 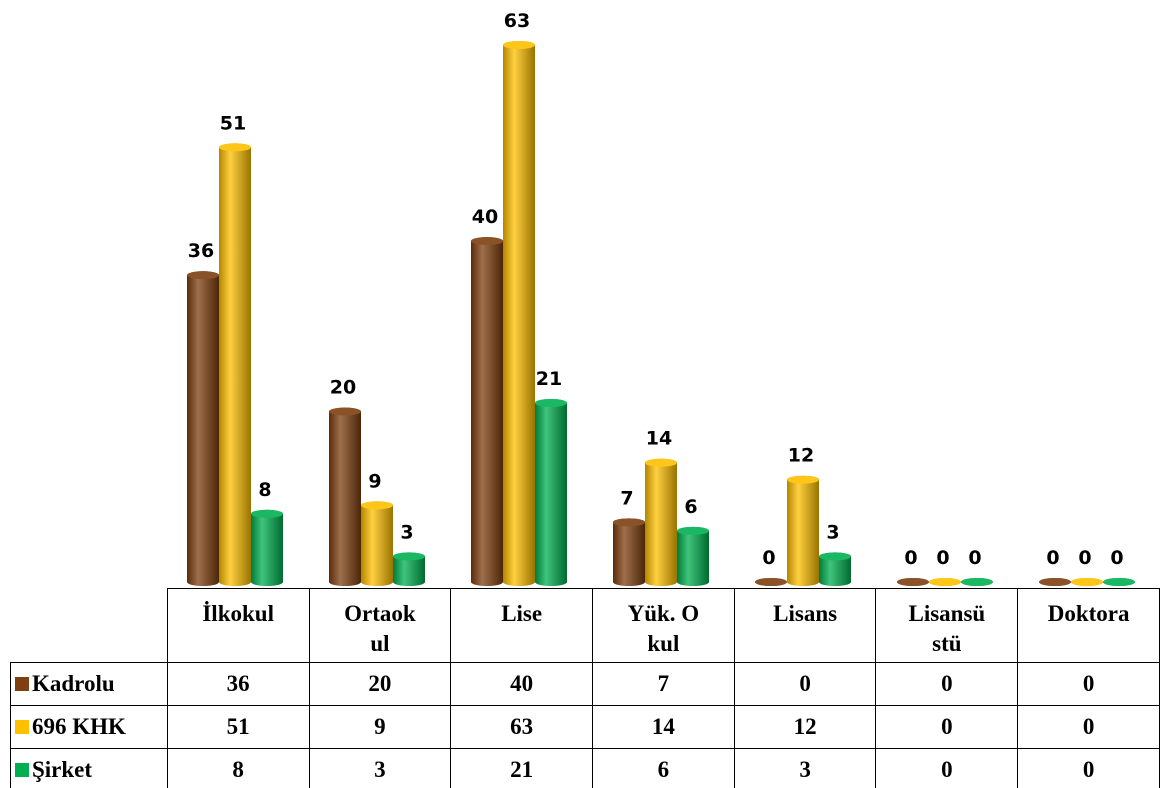 What do you see at coordinates (380, 727) in the screenshot?
I see `table-value: 9` at bounding box center [380, 727].